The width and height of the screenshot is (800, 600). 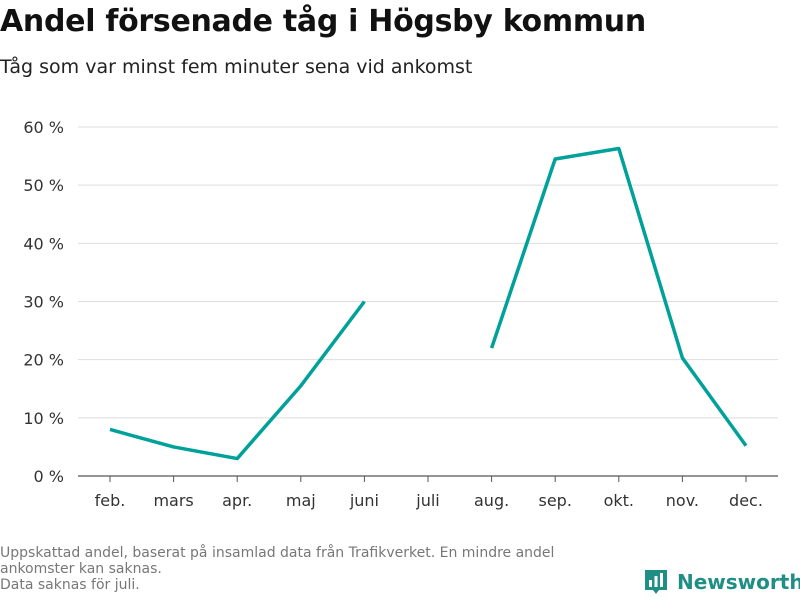 I want to click on x-tick-label: apr., so click(x=237, y=500).